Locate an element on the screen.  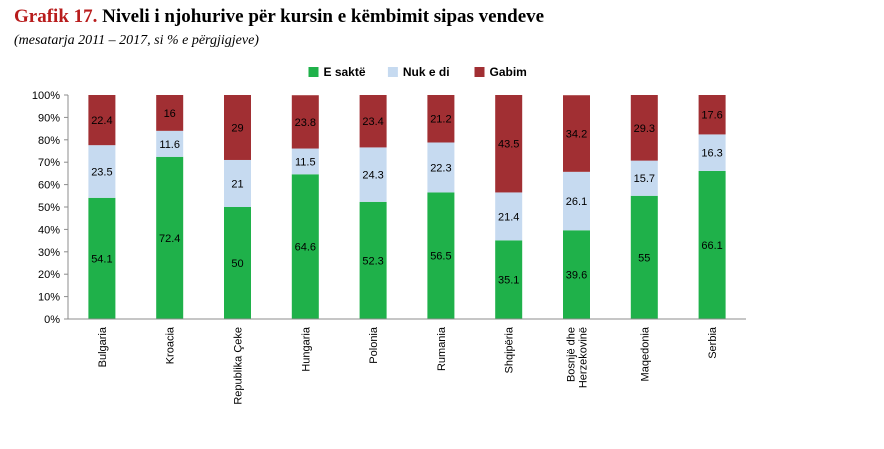
x-tick-label-line: Herzekovinë is located at coordinates (584, 357).